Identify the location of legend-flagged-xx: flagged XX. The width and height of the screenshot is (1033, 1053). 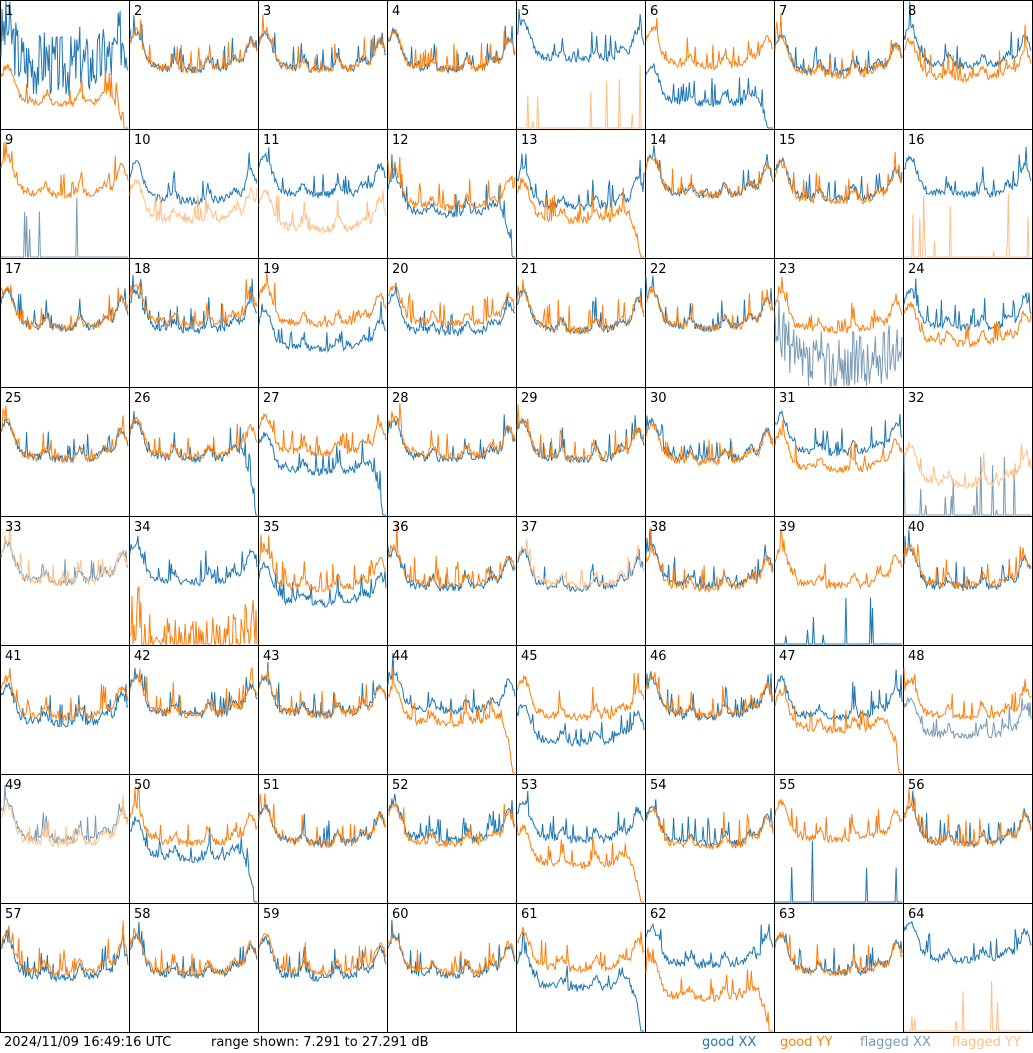
(895, 1042).